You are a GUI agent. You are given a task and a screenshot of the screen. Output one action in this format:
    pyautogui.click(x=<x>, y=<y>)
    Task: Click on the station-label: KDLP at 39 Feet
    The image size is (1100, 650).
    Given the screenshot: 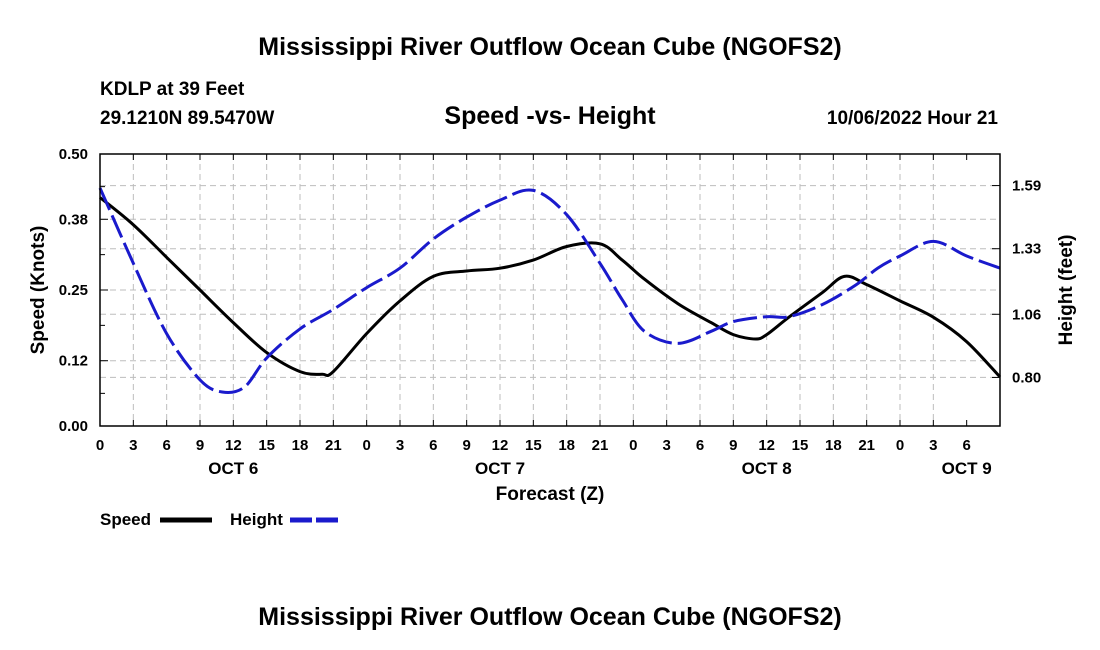 What is the action you would take?
    pyautogui.click(x=172, y=89)
    